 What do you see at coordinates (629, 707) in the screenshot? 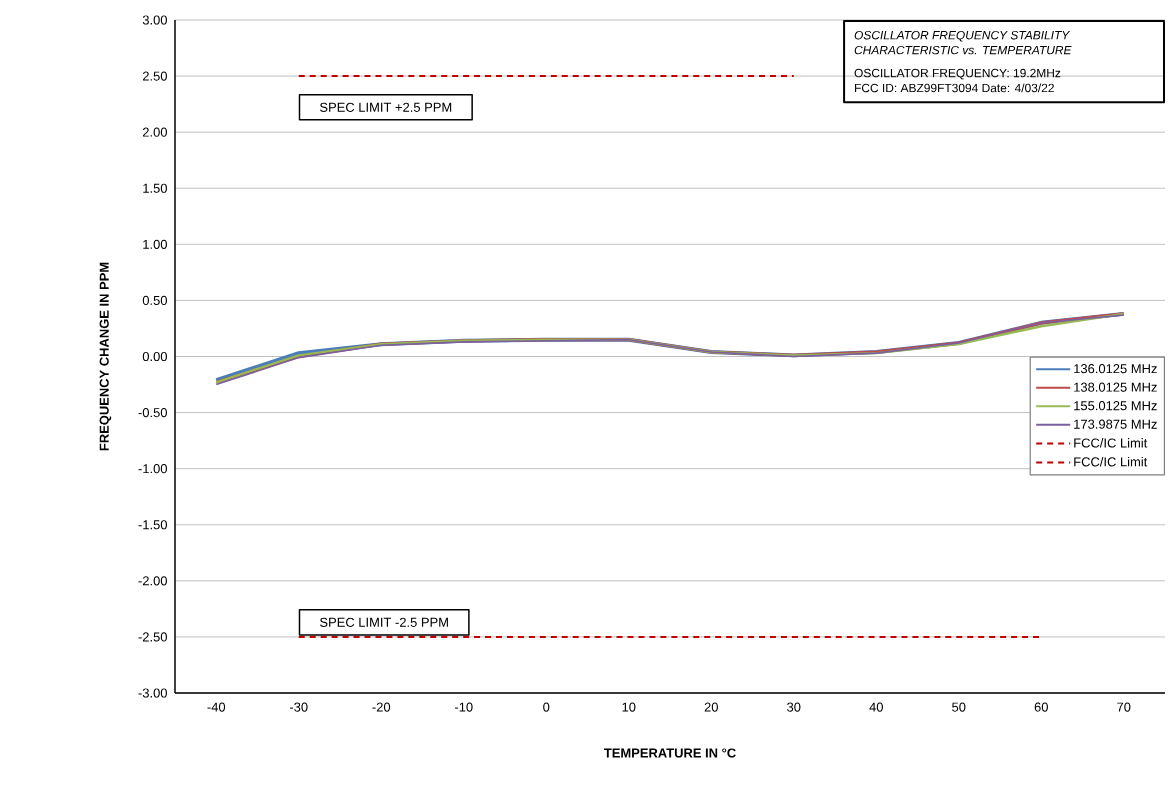
I see `x-tick-label: 10` at bounding box center [629, 707].